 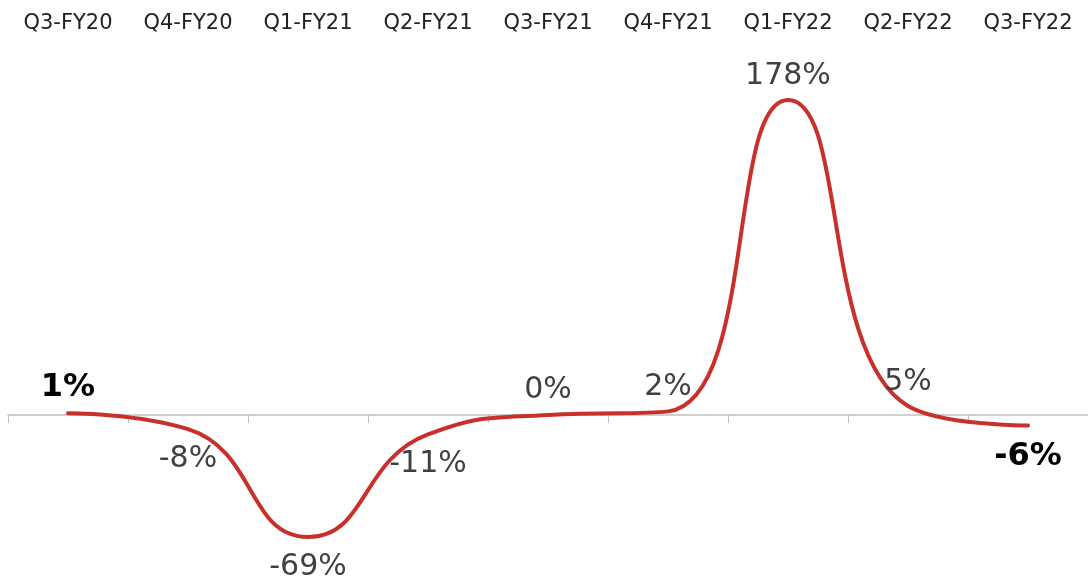 What do you see at coordinates (428, 21) in the screenshot?
I see `x-tick-label: Q2-FY21` at bounding box center [428, 21].